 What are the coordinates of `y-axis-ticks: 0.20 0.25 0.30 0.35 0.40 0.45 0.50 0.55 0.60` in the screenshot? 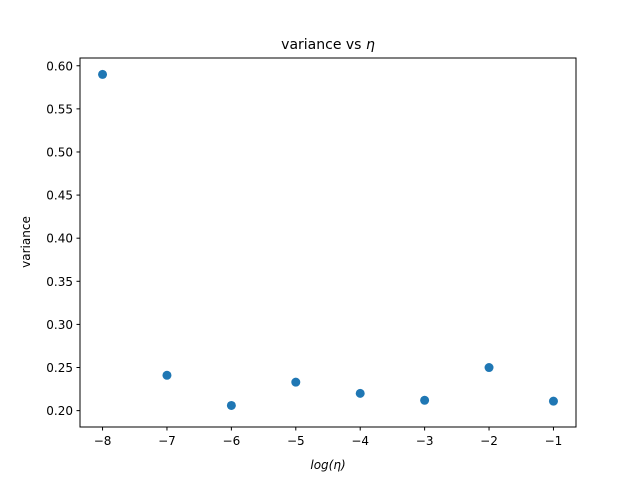 It's located at (63, 238).